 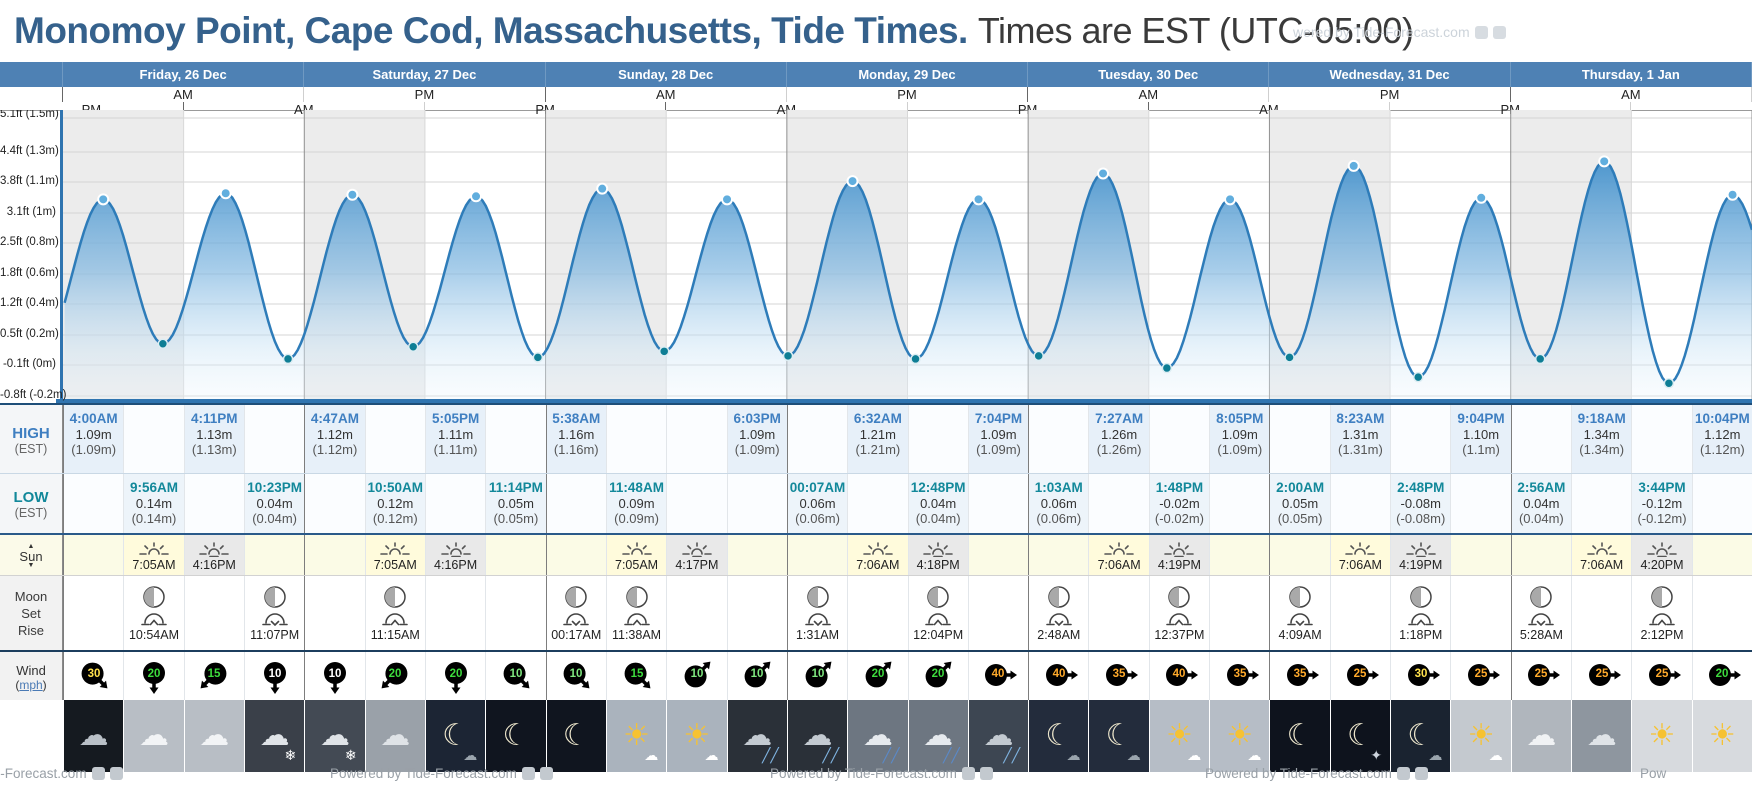 What do you see at coordinates (1363, 675) in the screenshot?
I see `wind-badge: 25` at bounding box center [1363, 675].